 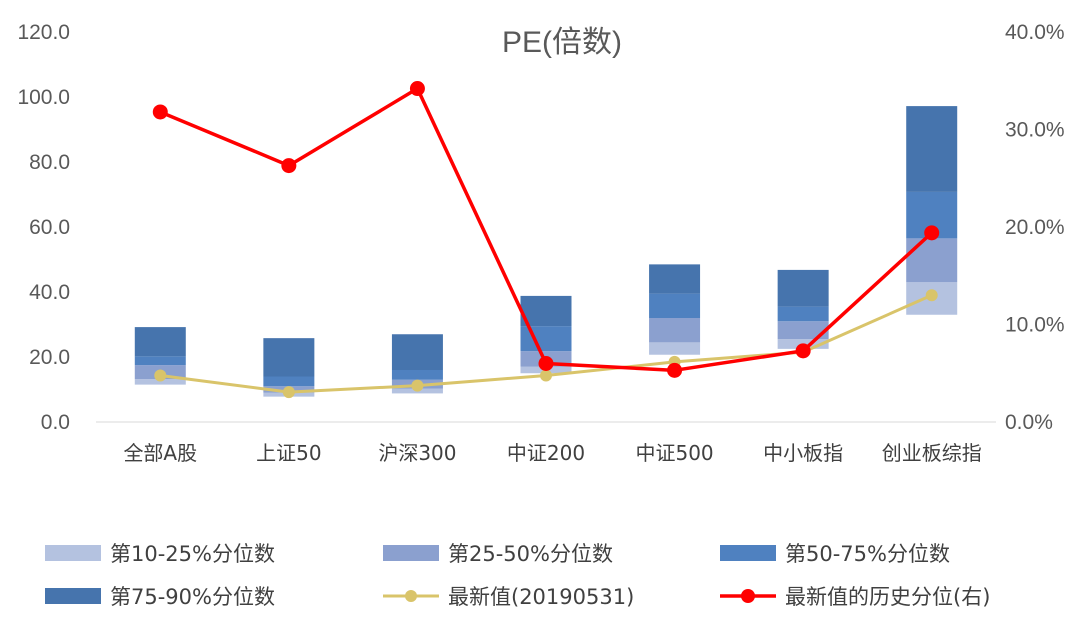 I want to click on y-tick-label-right: 40.0%, so click(x=1035, y=32).